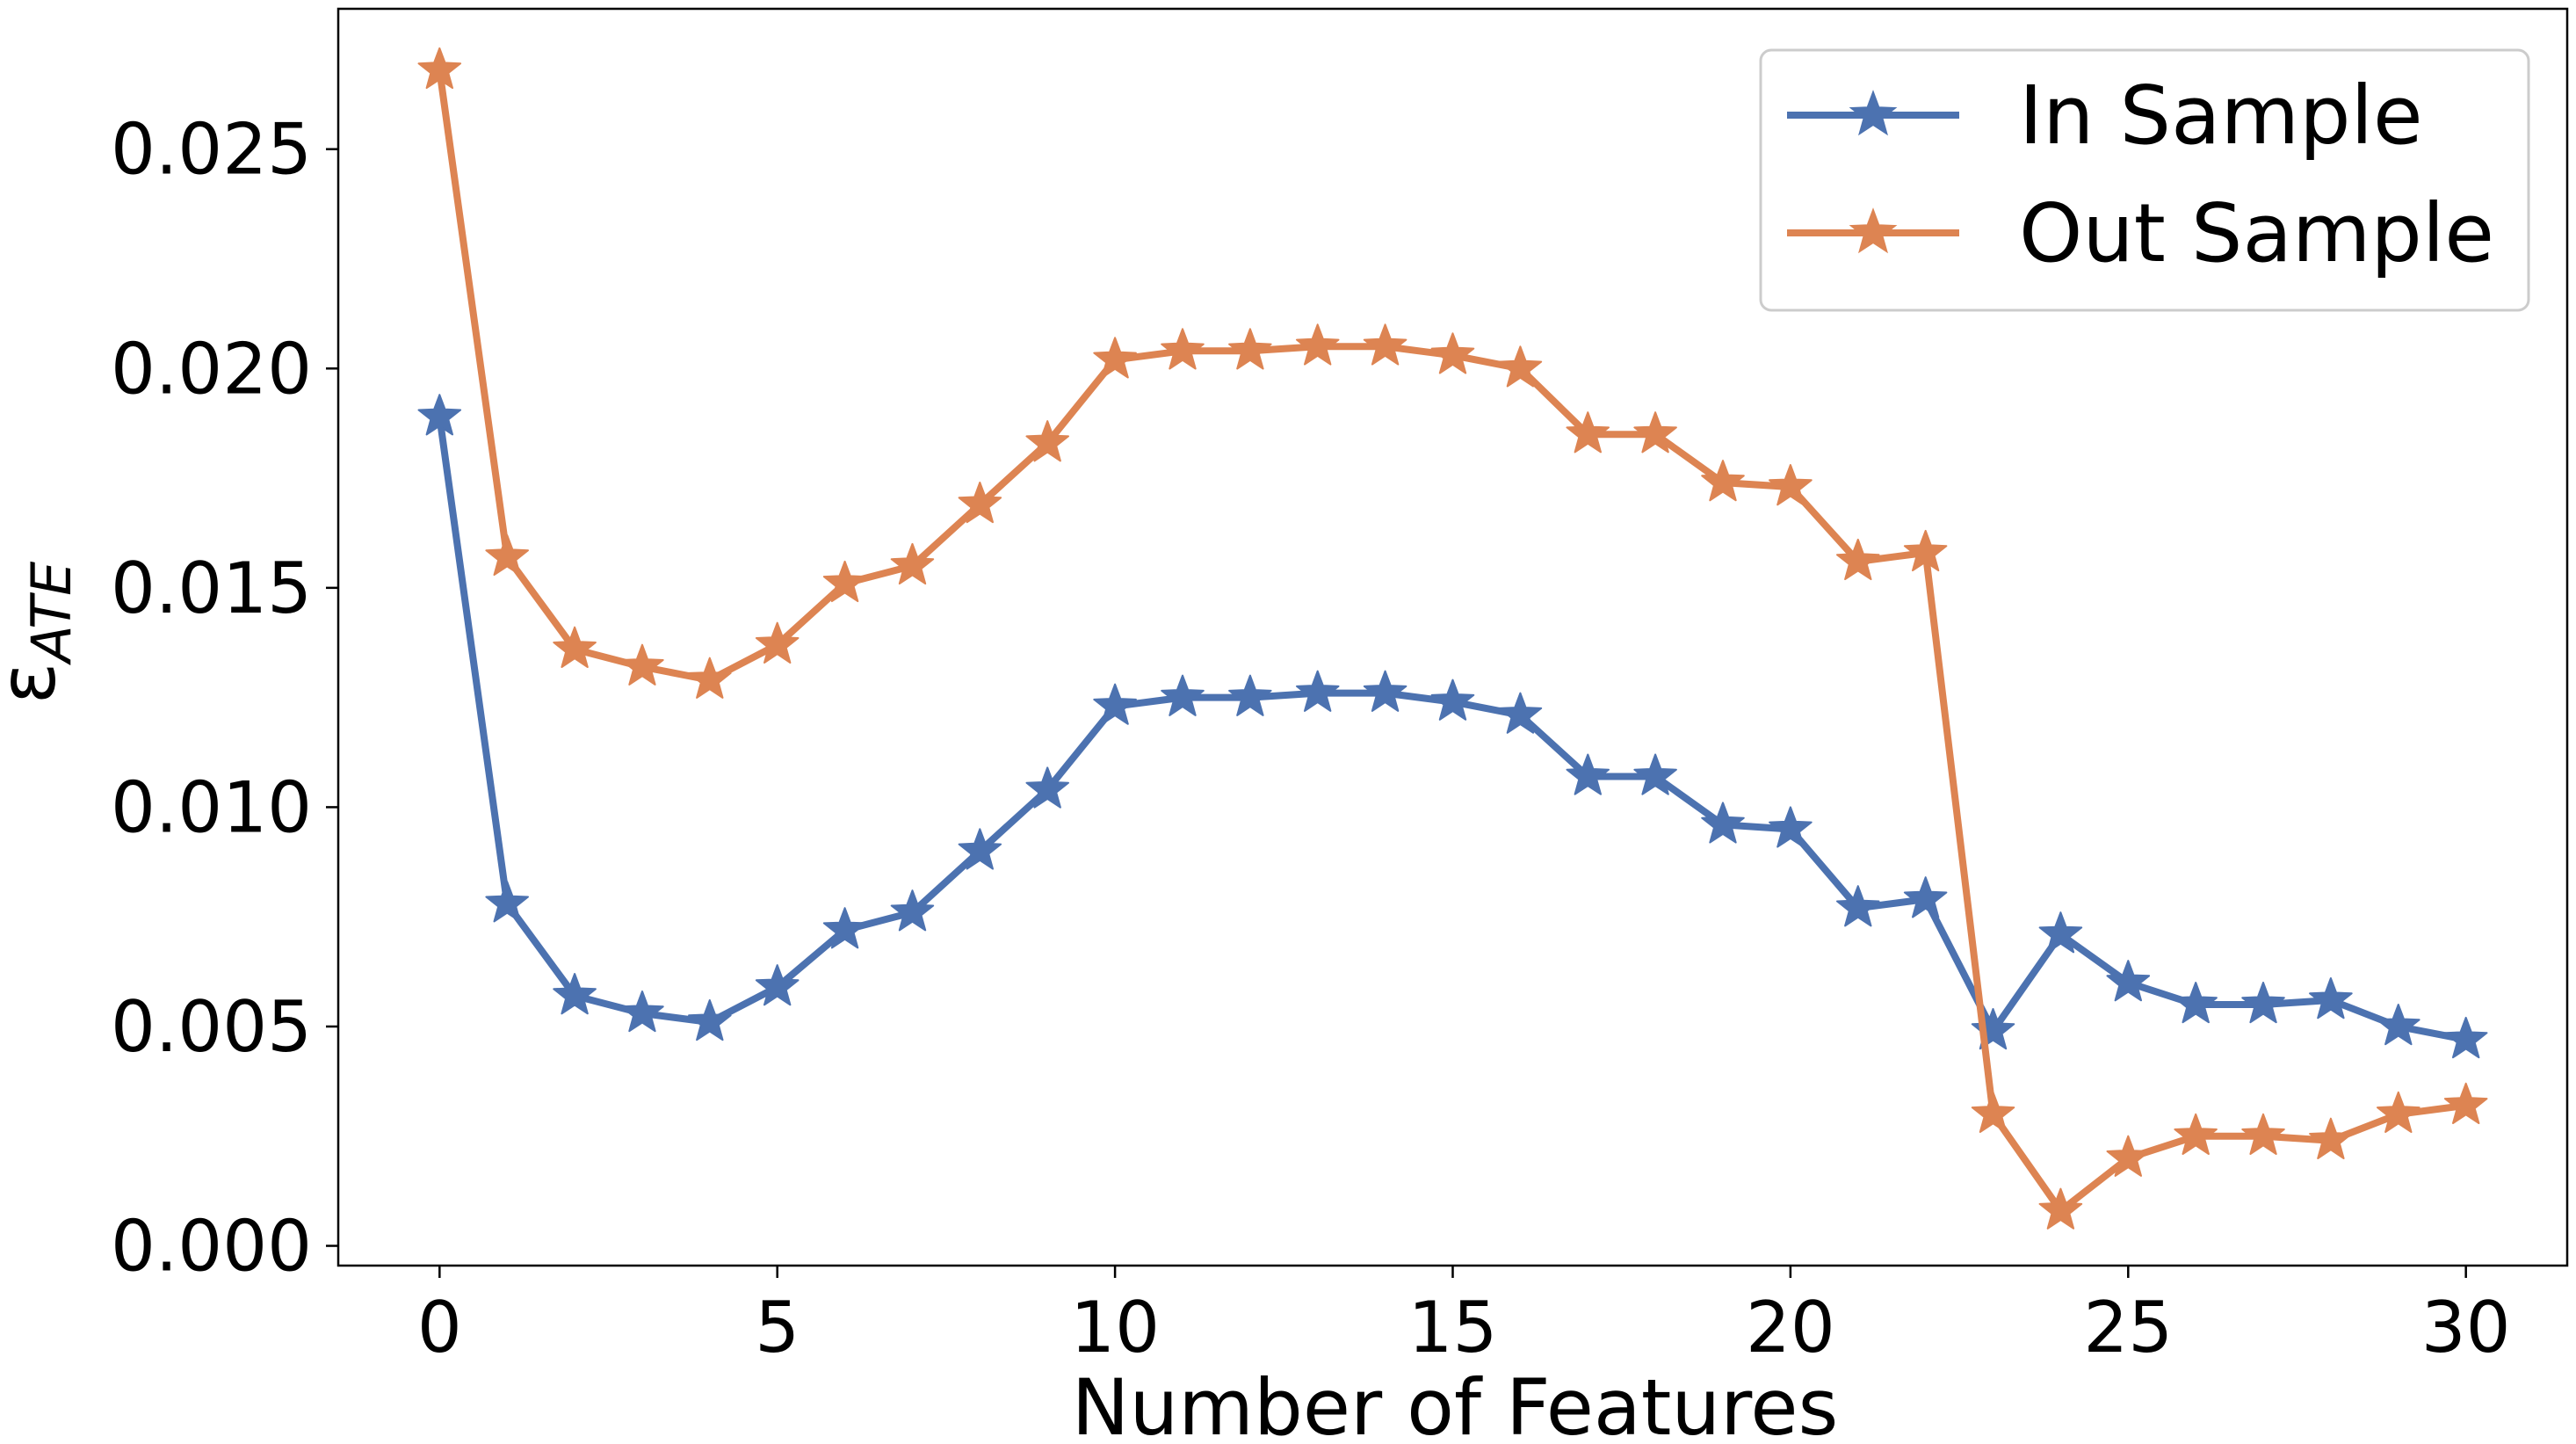  I want to click on y-axis-label-main: ε, so click(36, 684).